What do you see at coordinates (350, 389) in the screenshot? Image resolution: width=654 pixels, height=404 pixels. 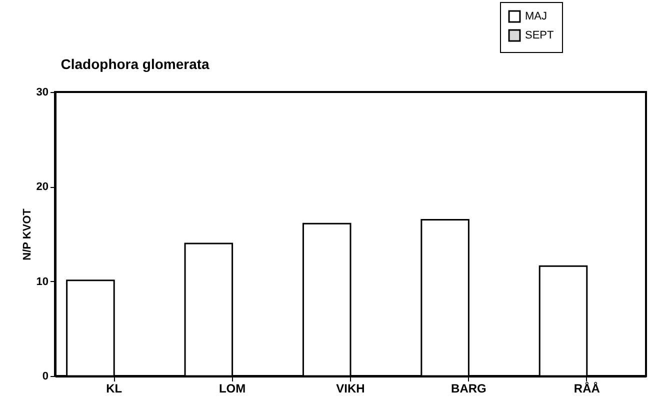 I see `x-tick-label: VIKH` at bounding box center [350, 389].